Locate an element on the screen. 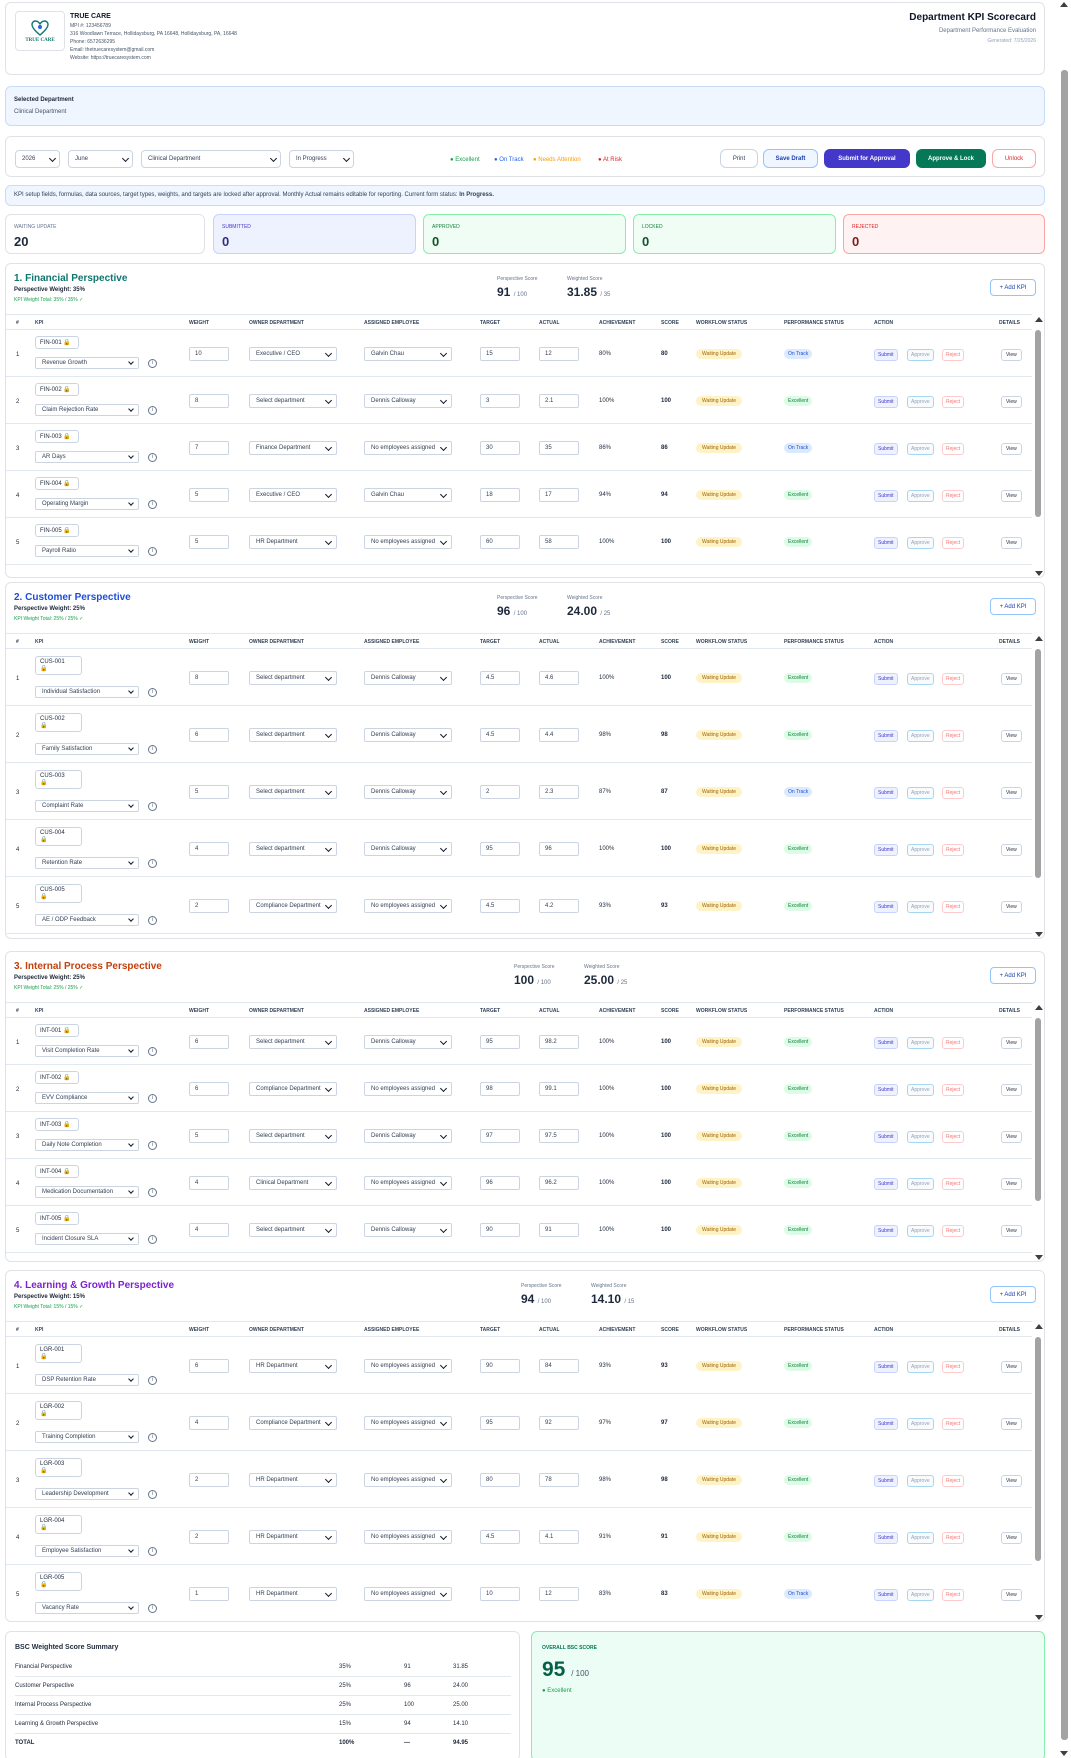 The width and height of the screenshot is (1071, 1758). kpi-name-select: AE / ODP Feedback is located at coordinates (87, 920).